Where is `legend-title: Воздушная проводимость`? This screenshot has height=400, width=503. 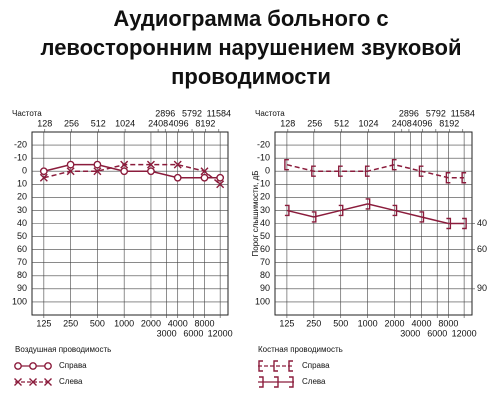 legend-title: Воздушная проводимость is located at coordinates (63, 349).